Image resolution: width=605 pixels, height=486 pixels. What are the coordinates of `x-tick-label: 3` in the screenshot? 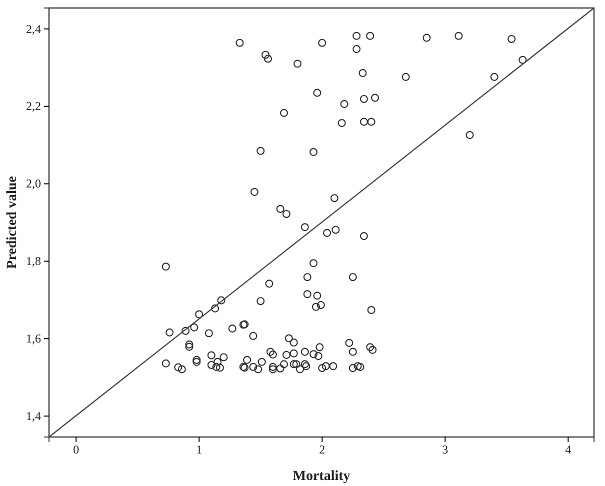 It's located at (445, 449).